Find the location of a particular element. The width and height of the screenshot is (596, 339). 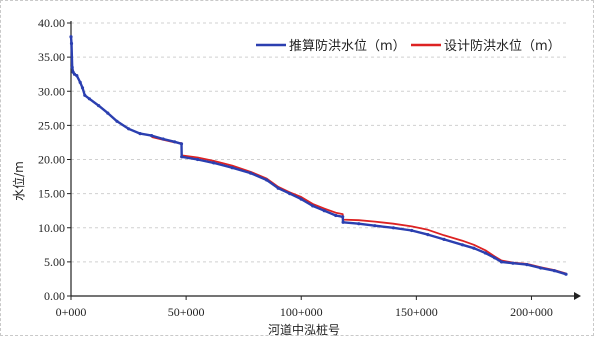

y-axis-label: 水位/m is located at coordinates (18, 181).